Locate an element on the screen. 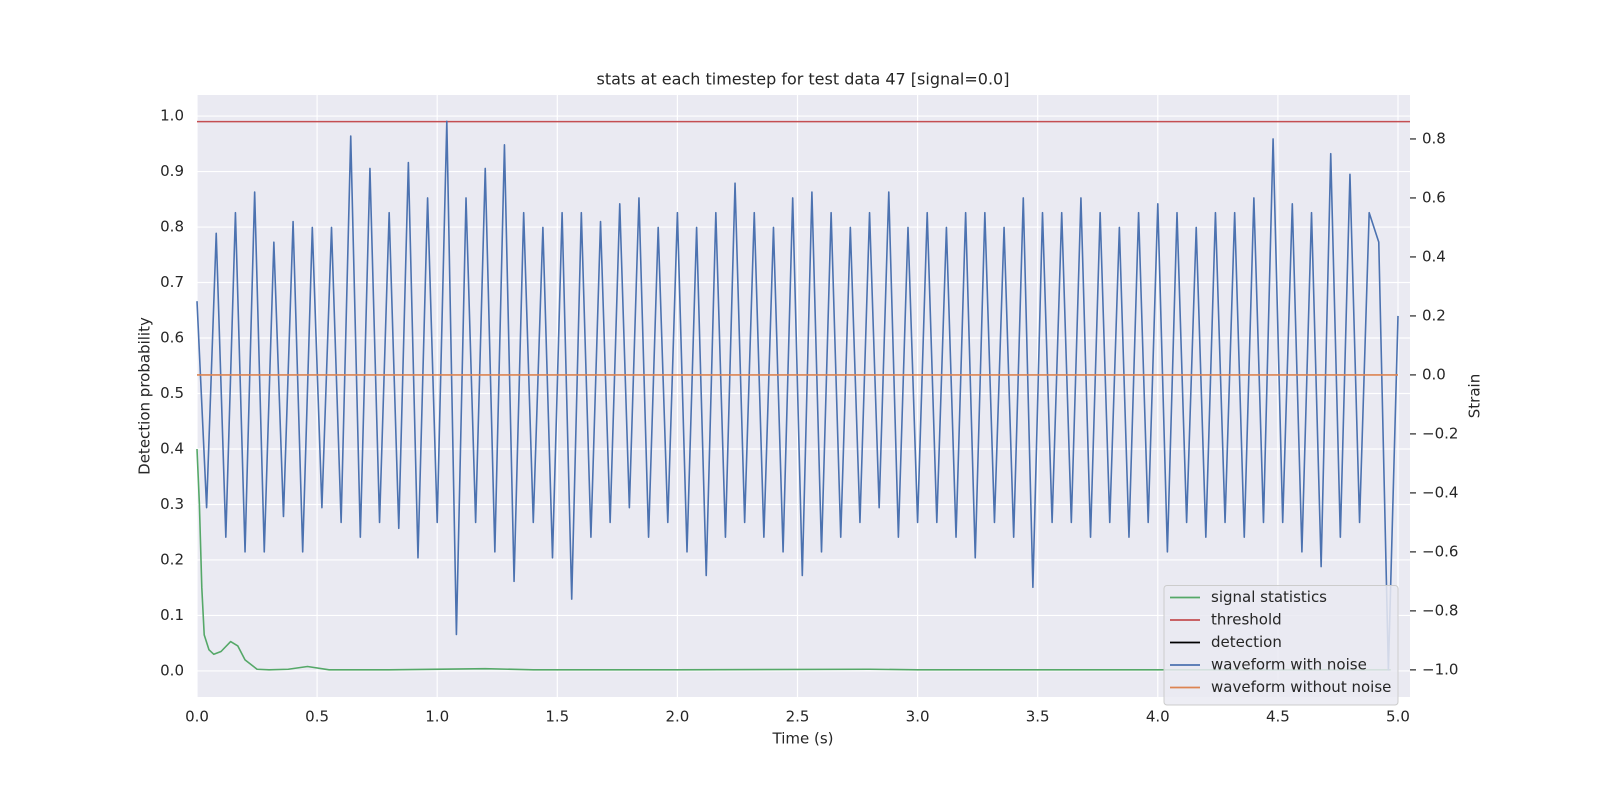  y-tick-label: 0.5 is located at coordinates (172, 393).